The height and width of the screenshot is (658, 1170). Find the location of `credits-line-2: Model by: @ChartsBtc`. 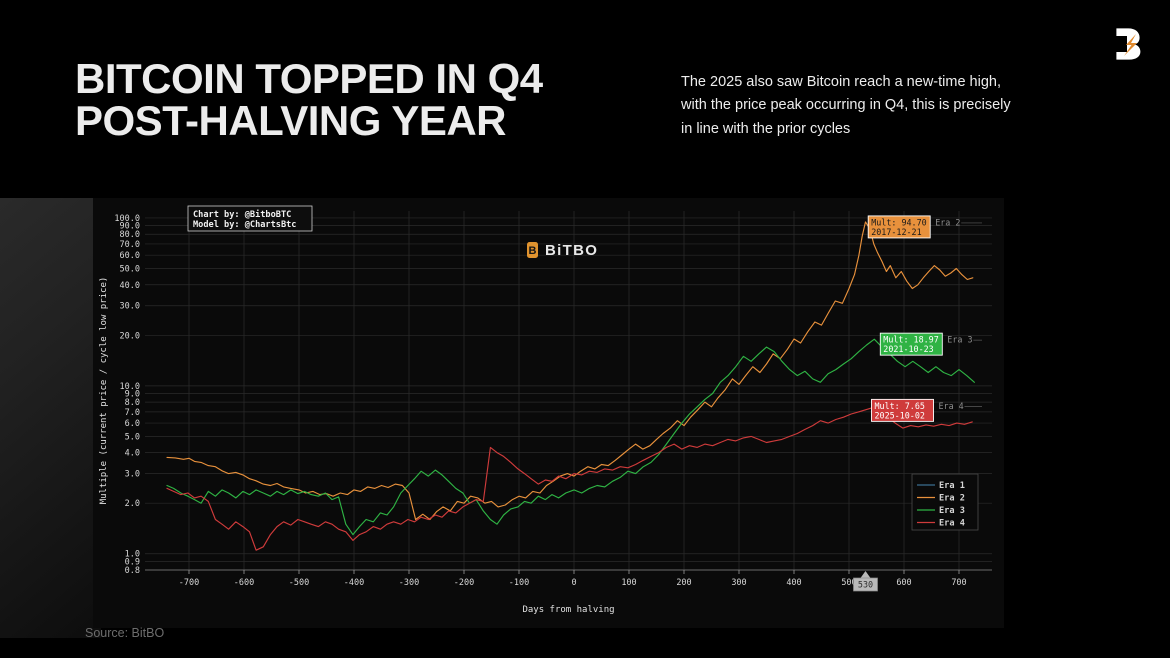

credits-line-2: Model by: @ChartsBtc is located at coordinates (244, 225).